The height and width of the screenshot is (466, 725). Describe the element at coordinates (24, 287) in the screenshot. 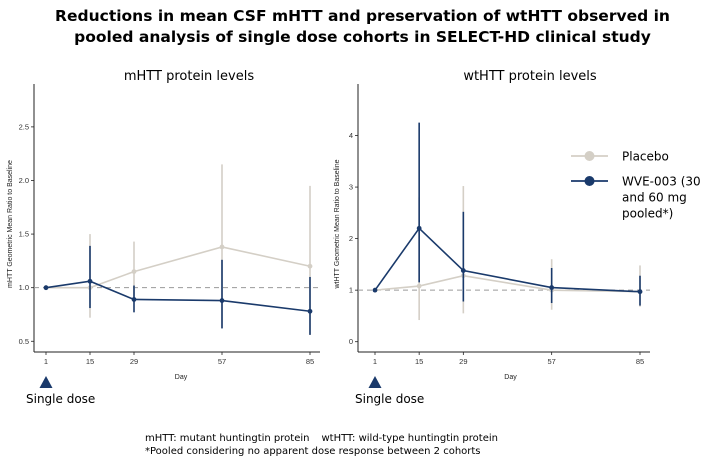

I see `y-tick-label: 1.0` at that location.